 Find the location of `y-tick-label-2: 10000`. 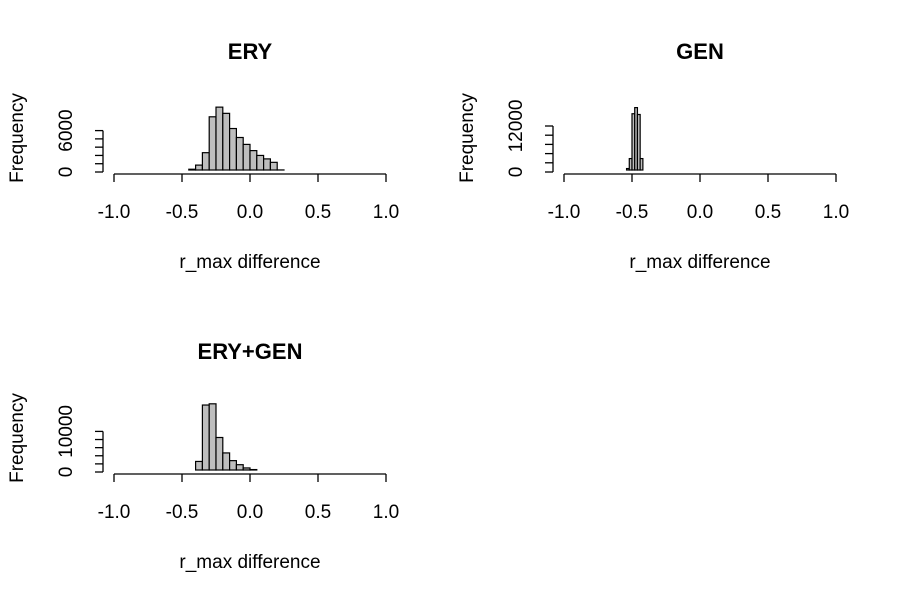

y-tick-label-2: 10000 is located at coordinates (66, 431).